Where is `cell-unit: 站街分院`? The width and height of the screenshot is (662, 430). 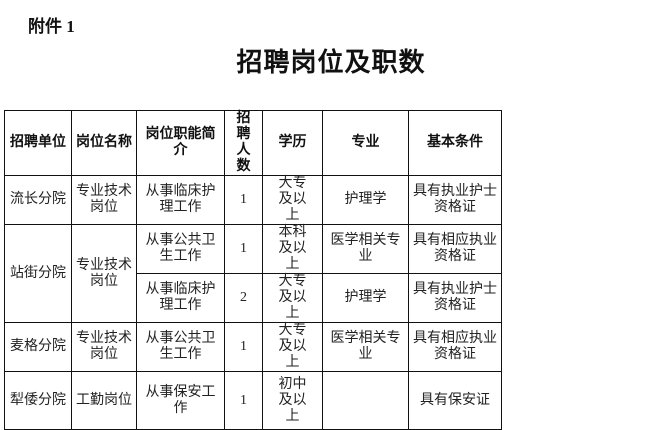
cell-unit: 站街分院 is located at coordinates (38, 273).